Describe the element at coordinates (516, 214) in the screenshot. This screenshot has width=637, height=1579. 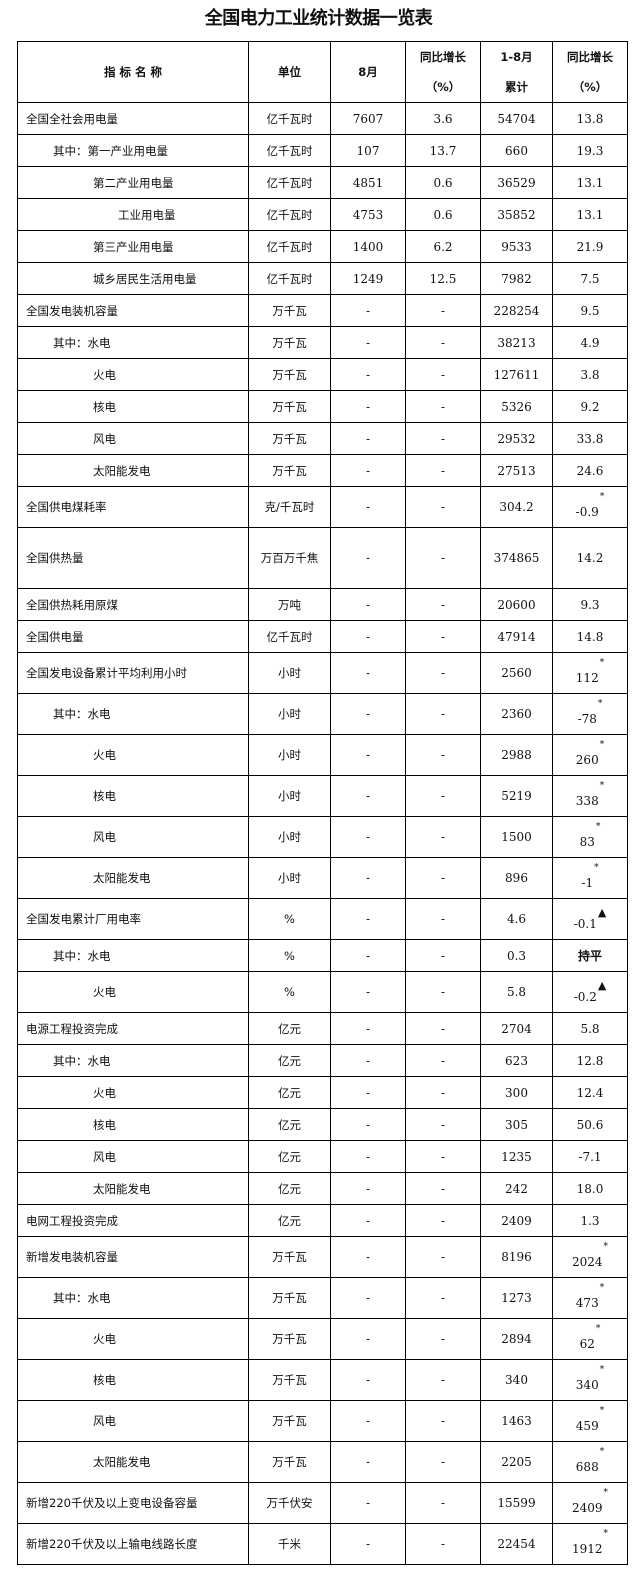
I see `cumulative-value-text: 35852` at that location.